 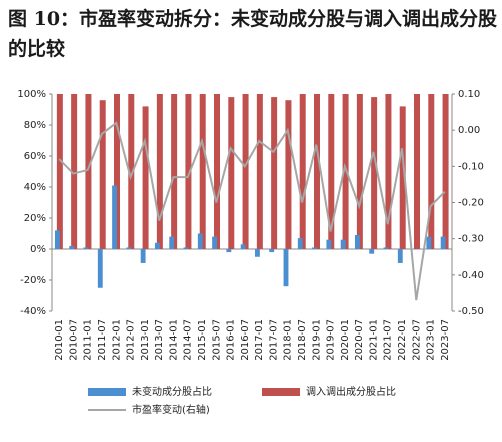 What do you see at coordinates (172, 391) in the screenshot?
I see `legend-label: 未变动成分股占比` at bounding box center [172, 391].